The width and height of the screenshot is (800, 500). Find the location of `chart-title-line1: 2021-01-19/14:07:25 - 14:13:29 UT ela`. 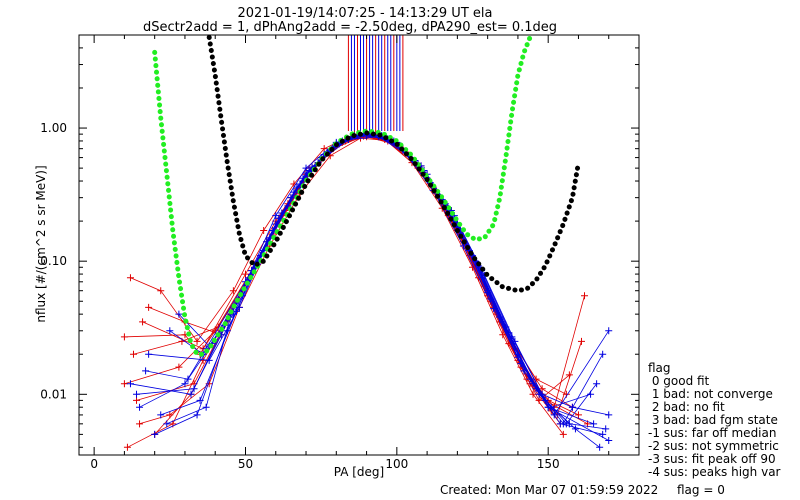

chart-title-line1: 2021-01-19/14:07:25 - 14:13:29 UT ela is located at coordinates (365, 13).